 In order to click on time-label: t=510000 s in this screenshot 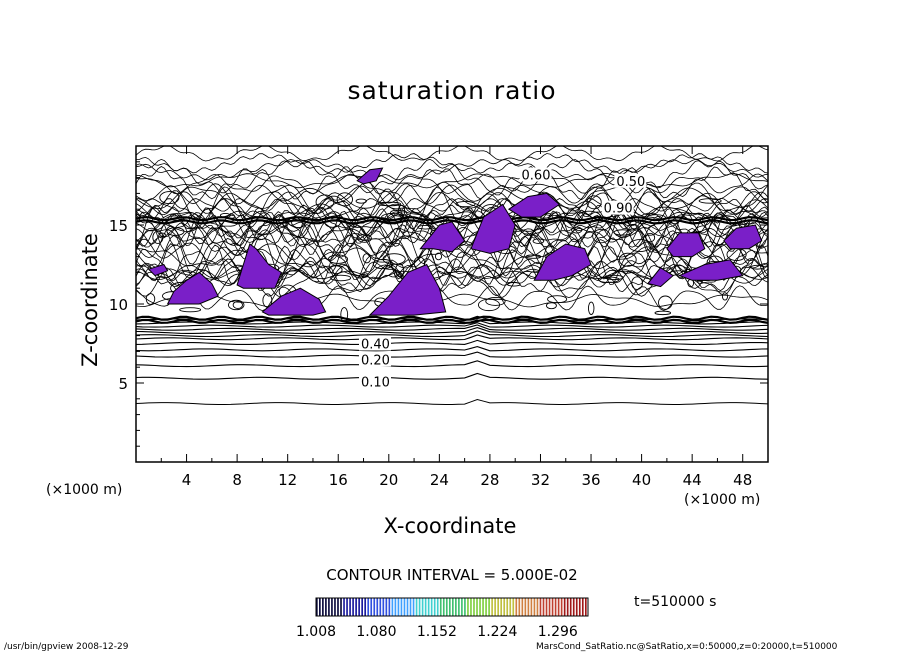, I will do `click(675, 602)`.